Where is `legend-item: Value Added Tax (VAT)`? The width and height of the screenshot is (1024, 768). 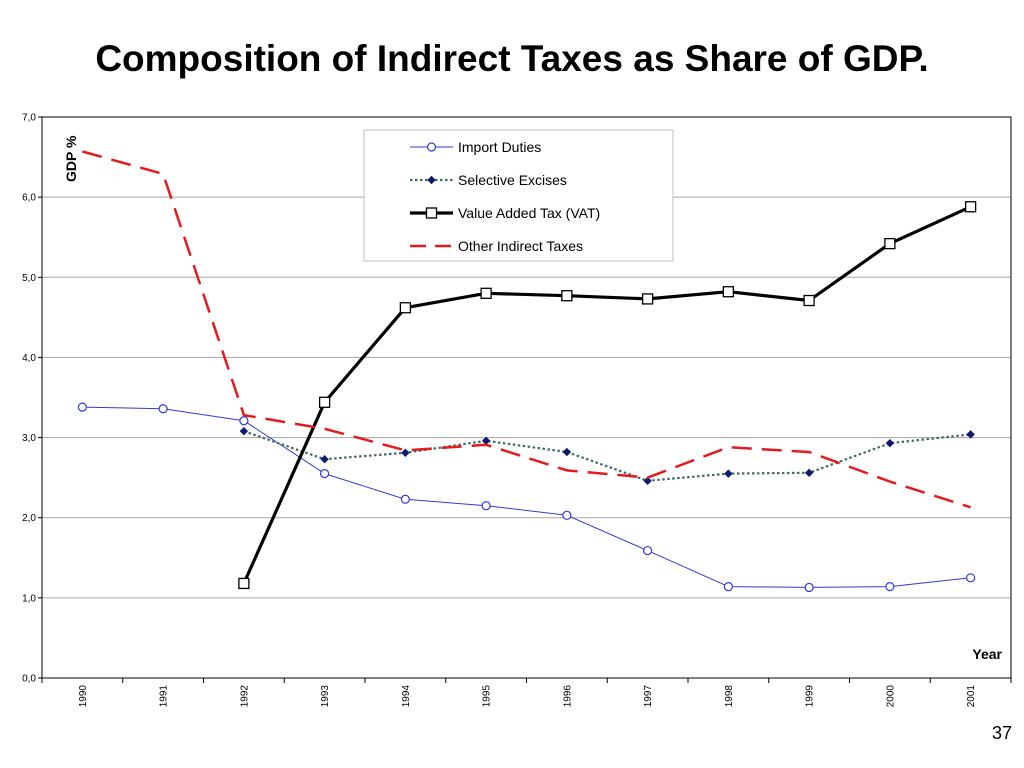 legend-item: Value Added Tax (VAT) is located at coordinates (505, 213).